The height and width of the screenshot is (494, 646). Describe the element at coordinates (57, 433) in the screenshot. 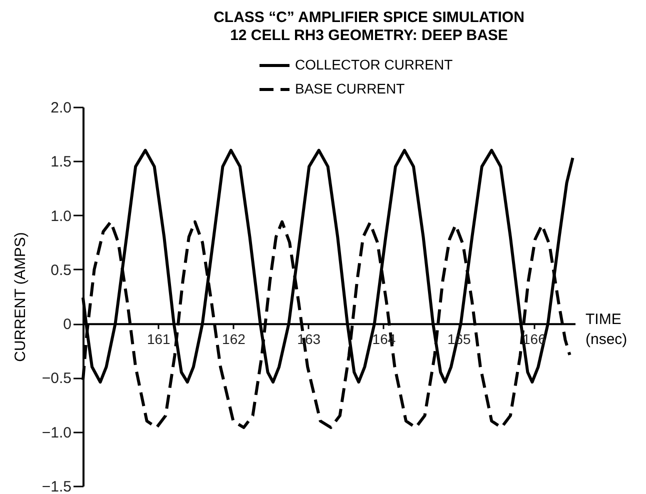

I see `y-tick-label: −1.0` at that location.